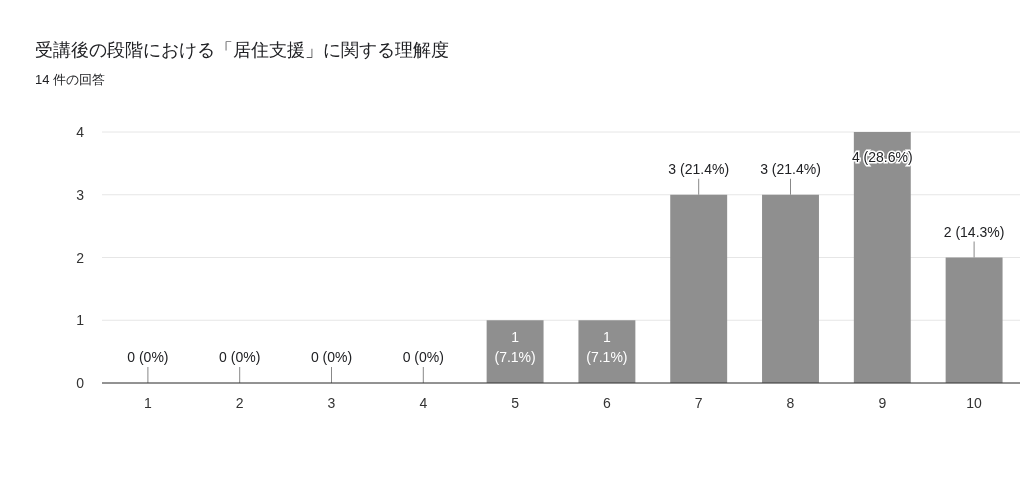  Describe the element at coordinates (80, 132) in the screenshot. I see `y-tick-label: 4` at that location.